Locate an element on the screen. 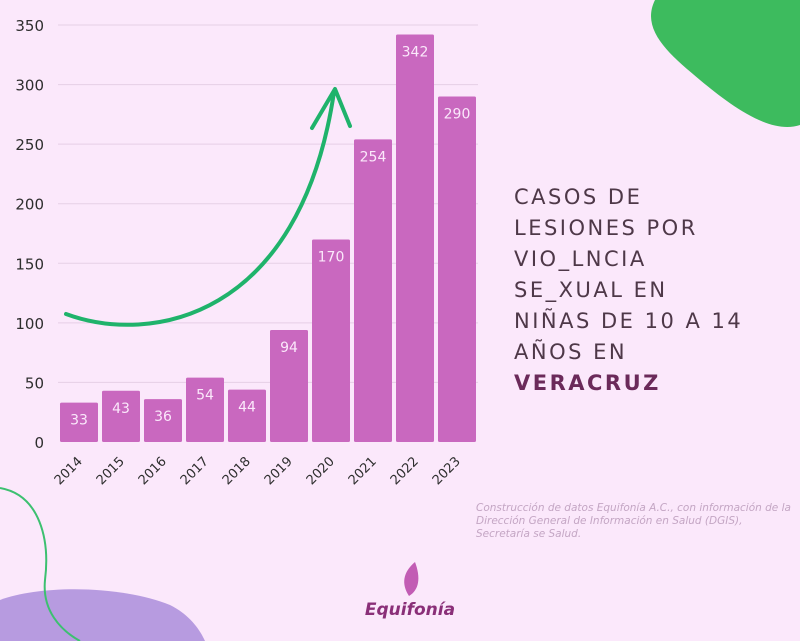  data-label: 33 is located at coordinates (79, 421).